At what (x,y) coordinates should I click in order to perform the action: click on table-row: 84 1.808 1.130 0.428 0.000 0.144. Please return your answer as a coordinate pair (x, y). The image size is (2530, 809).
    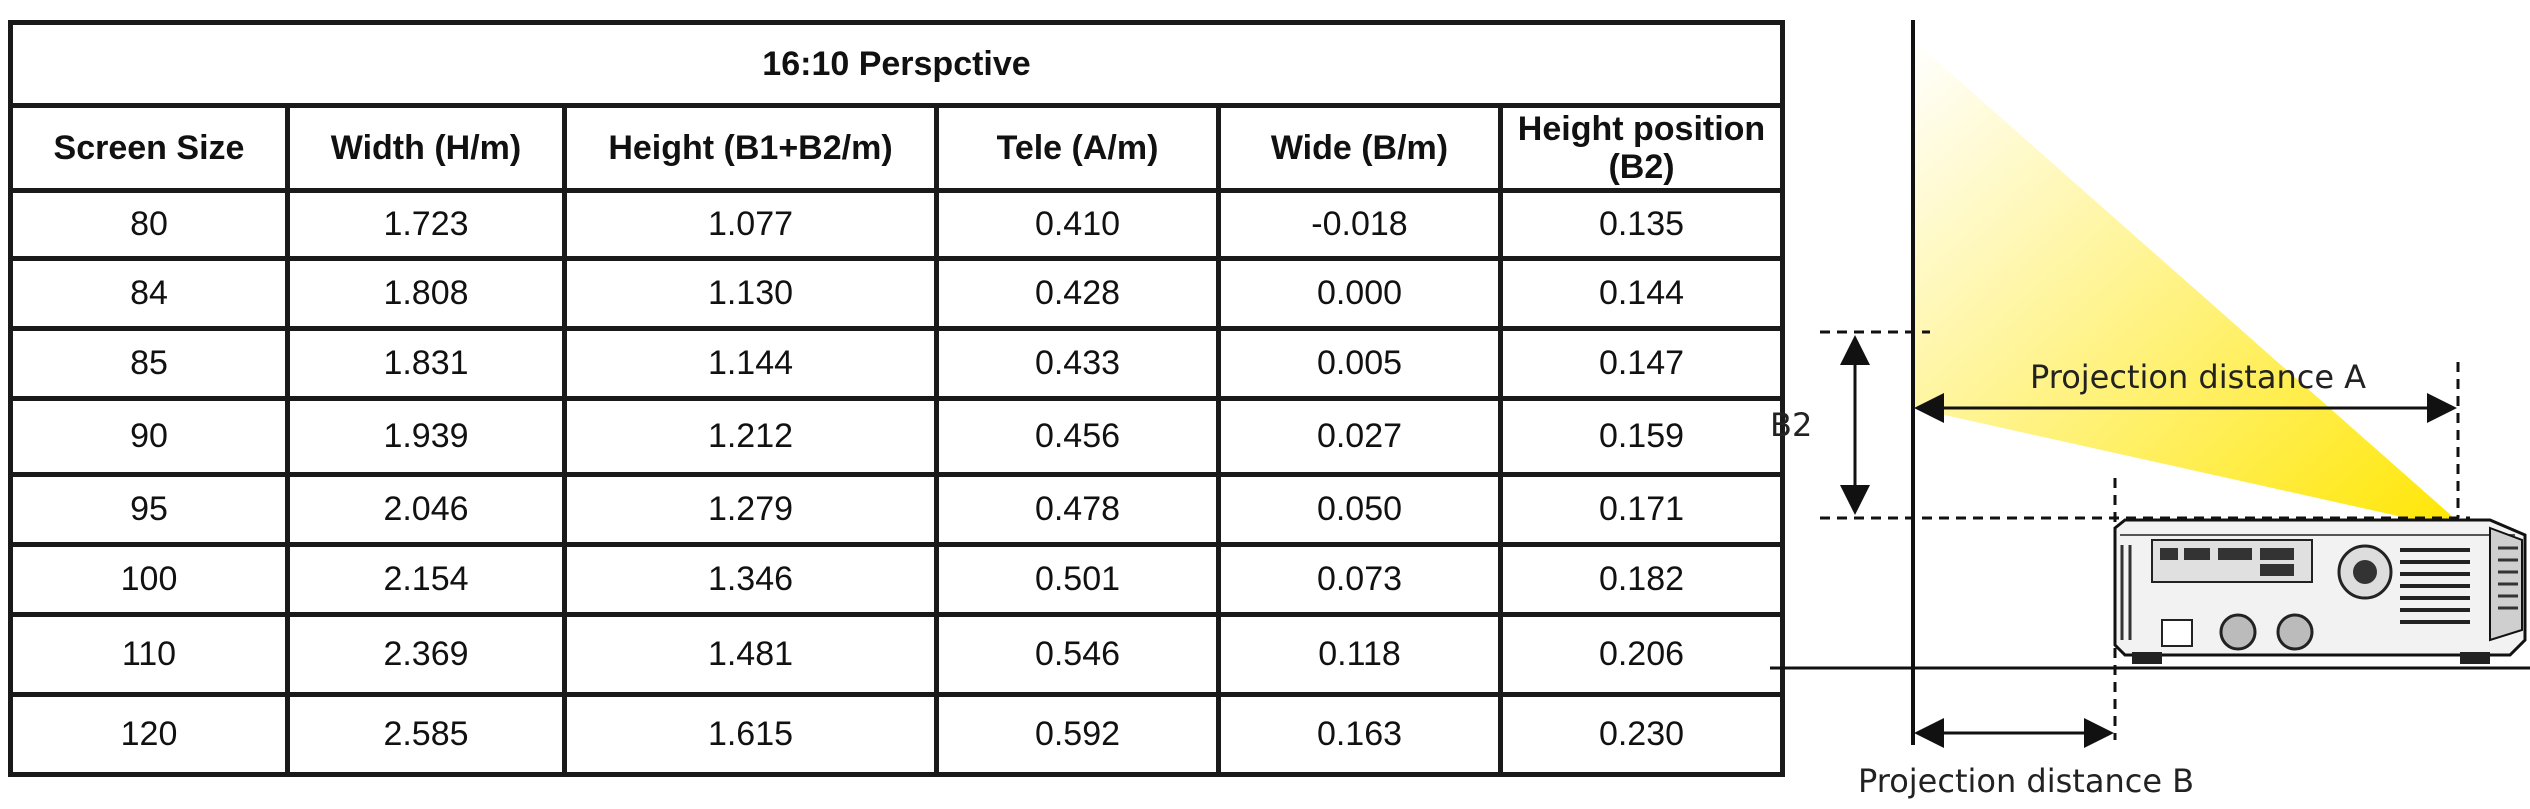
    Looking at the image, I should click on (896, 293).